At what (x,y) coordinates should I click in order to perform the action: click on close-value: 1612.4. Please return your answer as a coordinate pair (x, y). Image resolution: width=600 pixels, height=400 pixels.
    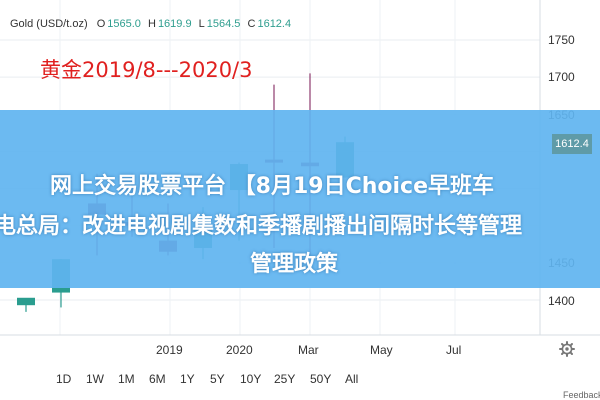
    Looking at the image, I should click on (274, 24).